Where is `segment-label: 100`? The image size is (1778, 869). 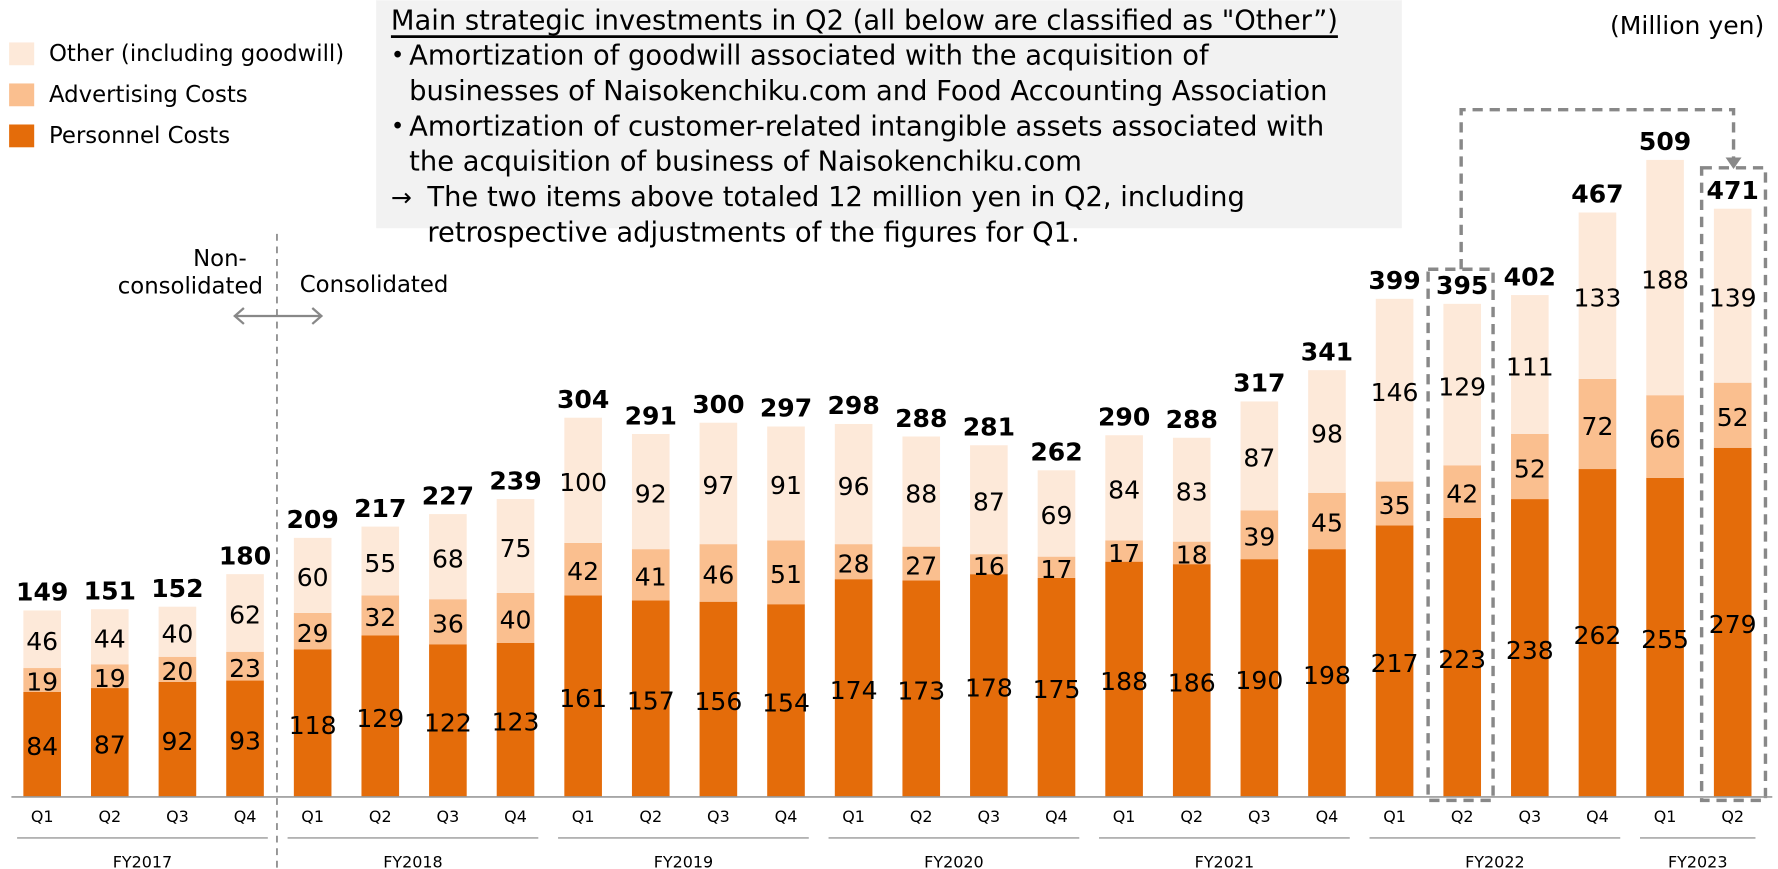
segment-label: 100 is located at coordinates (583, 482).